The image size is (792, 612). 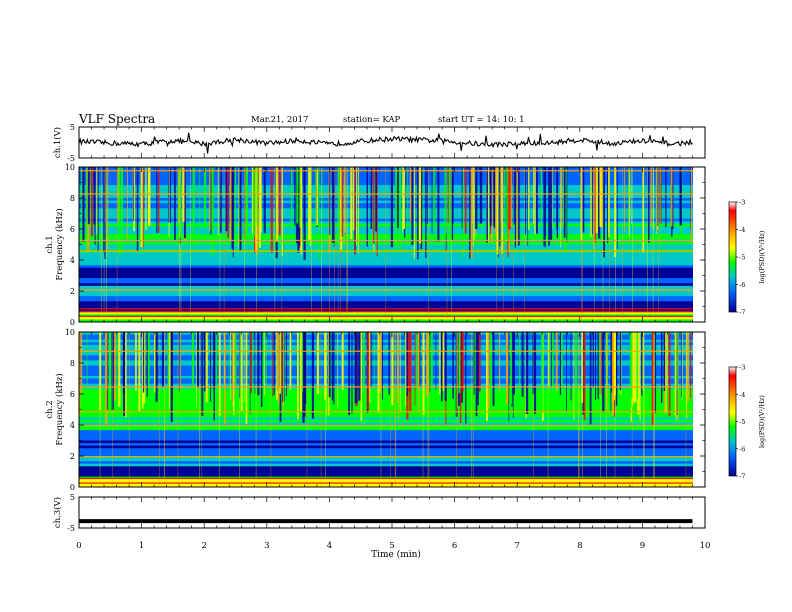 I want to click on y-tick-label: 8, so click(x=72, y=363).